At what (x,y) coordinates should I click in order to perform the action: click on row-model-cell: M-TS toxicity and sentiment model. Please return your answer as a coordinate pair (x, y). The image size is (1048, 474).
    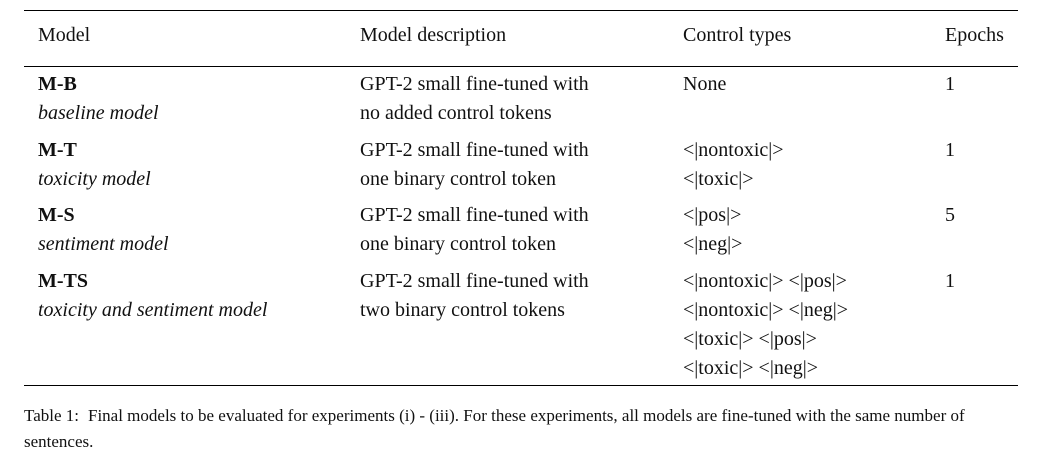
    Looking at the image, I should click on (152, 296).